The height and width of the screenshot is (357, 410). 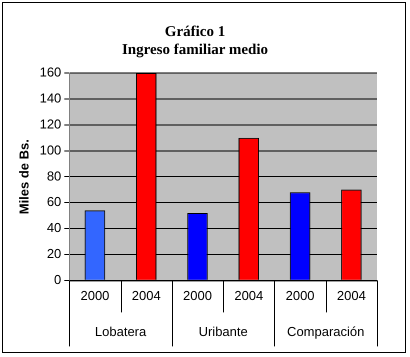 I want to click on text: Uribante, so click(x=223, y=331).